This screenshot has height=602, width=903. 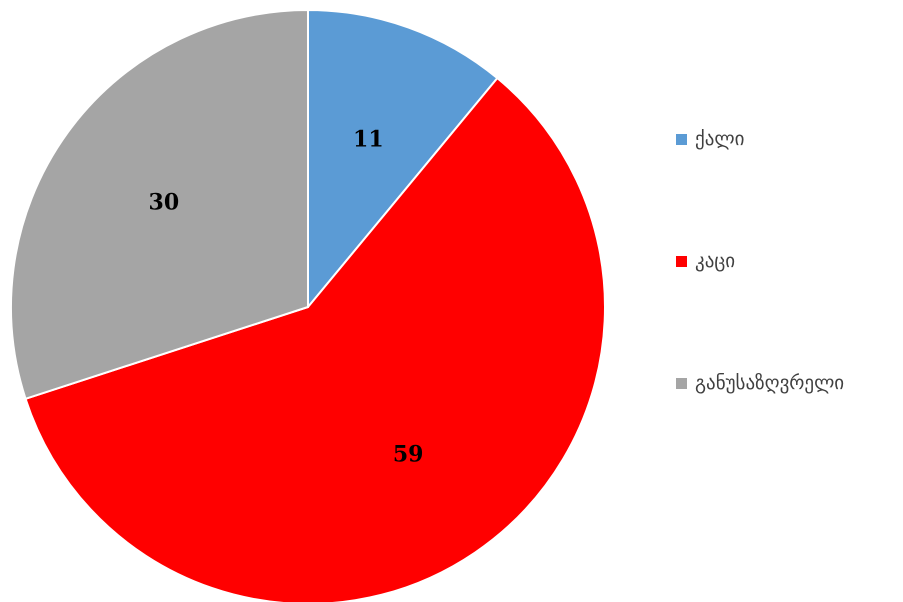 What do you see at coordinates (770, 383) in the screenshot?
I see `legend-label-undefined: განუსაზღვრელი` at bounding box center [770, 383].